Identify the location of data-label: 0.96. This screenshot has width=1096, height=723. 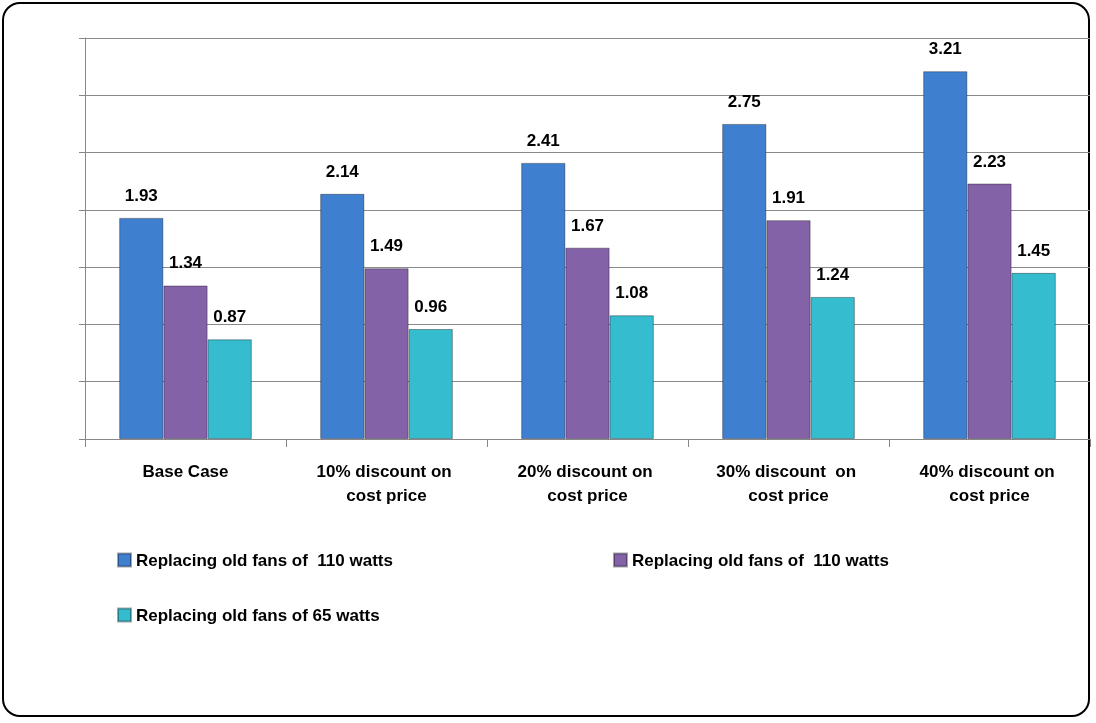
(431, 307).